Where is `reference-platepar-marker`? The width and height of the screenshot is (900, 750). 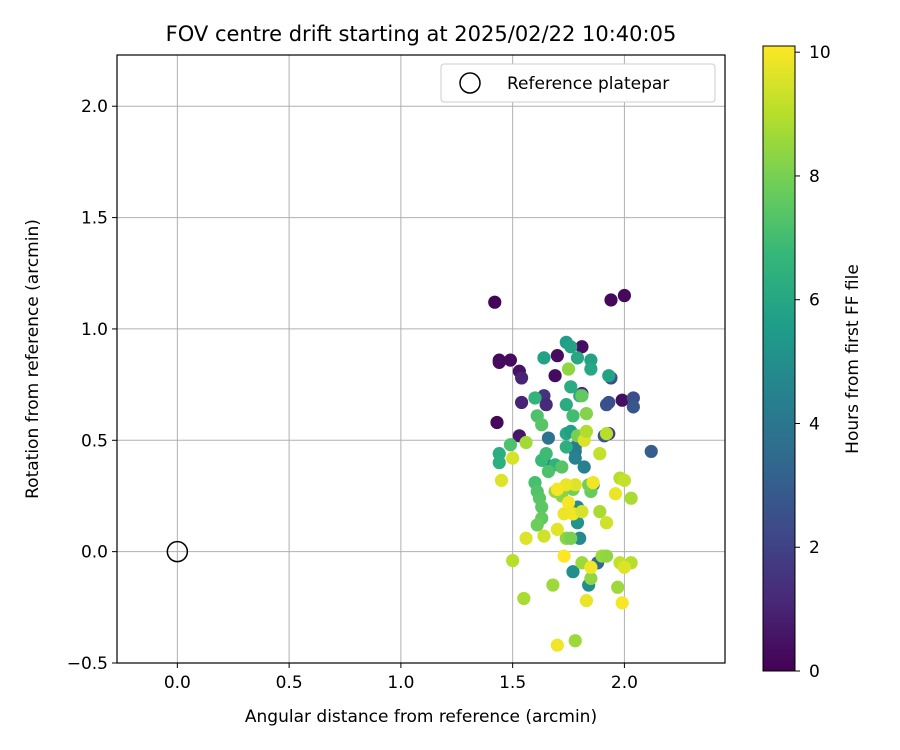
reference-platepar-marker is located at coordinates (177, 551).